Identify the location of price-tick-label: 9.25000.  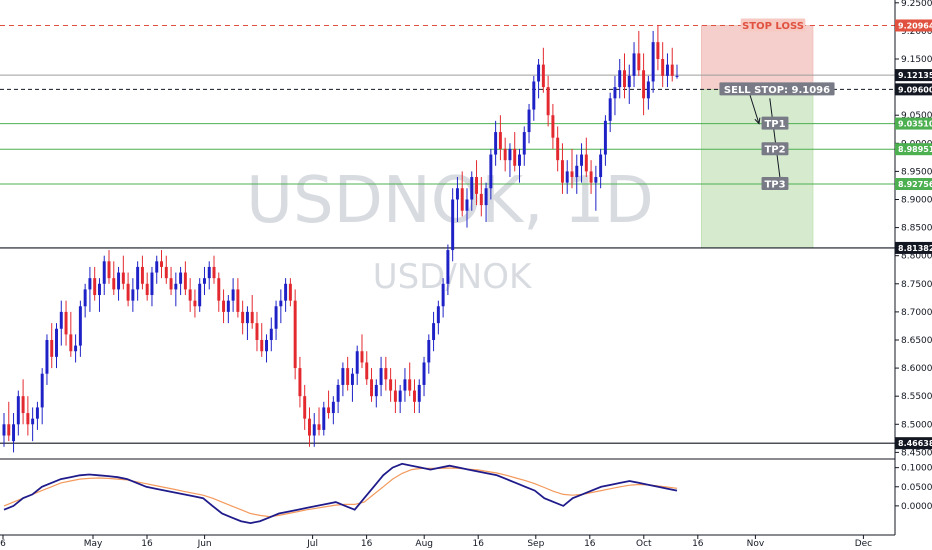
(916, 4).